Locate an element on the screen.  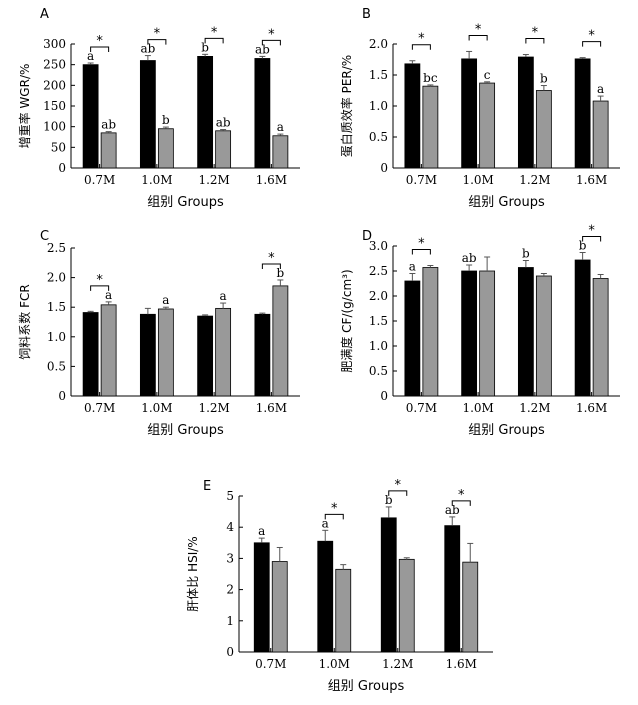
y-axis-label: 饲料系数 FCR is located at coordinates (24, 321).